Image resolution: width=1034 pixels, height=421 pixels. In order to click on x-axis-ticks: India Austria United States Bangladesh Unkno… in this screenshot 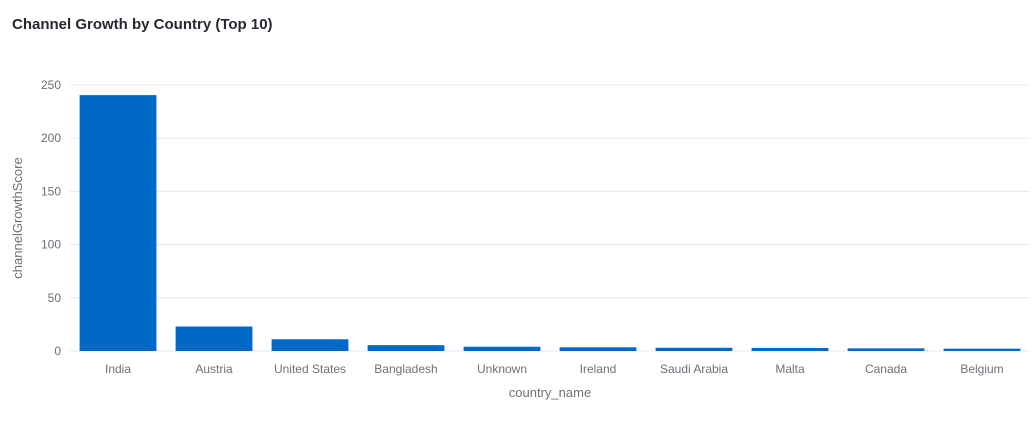, I will do `click(554, 369)`.